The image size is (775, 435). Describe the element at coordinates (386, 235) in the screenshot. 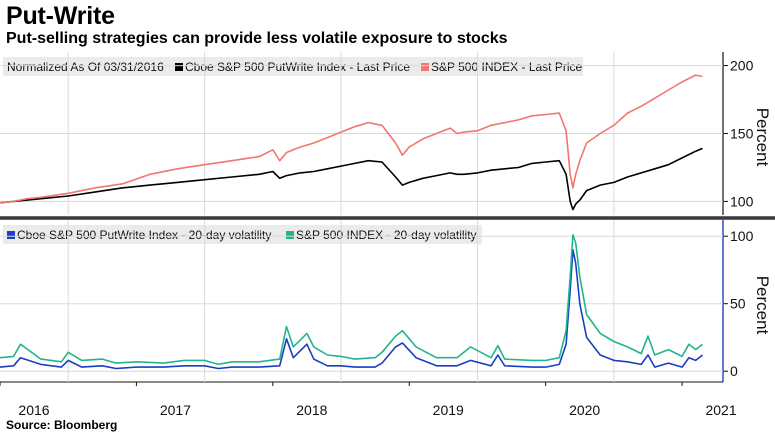

I see `legend-label-spx-vol: S&P 500 INDEX - 20-day volatility` at that location.